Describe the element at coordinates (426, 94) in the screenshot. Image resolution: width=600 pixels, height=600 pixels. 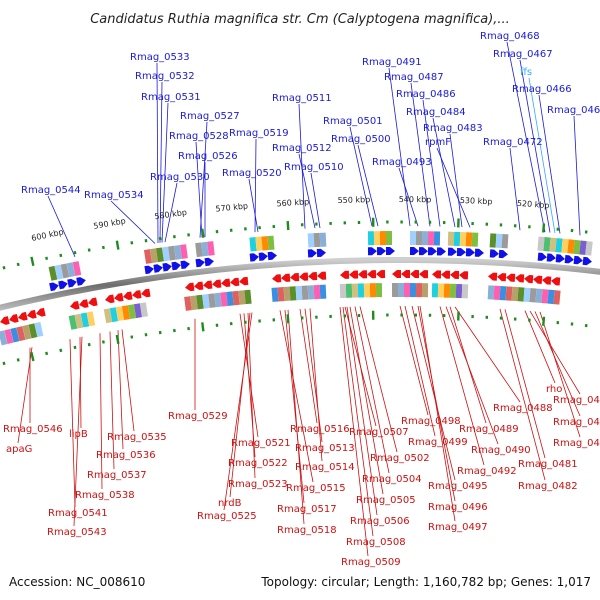
I see `gene-label: Rmag_0486` at that location.